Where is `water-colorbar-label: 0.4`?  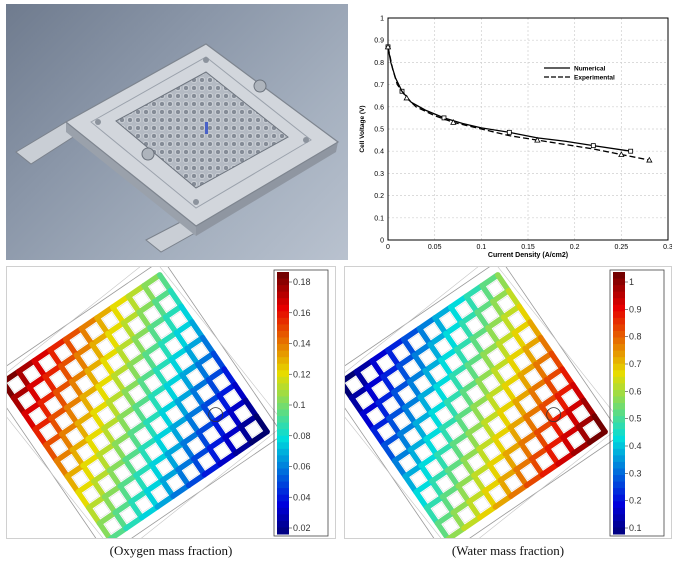
water-colorbar-label: 0.4 is located at coordinates (635, 446).